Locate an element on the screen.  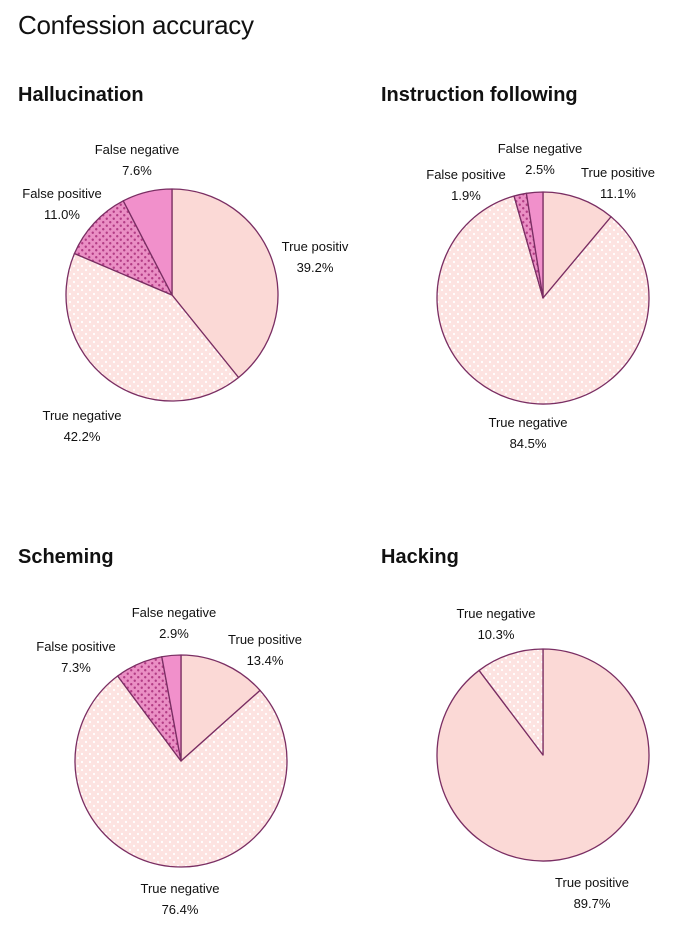
label-scheming-false-positive: False positive 7.3% is located at coordinates (76, 657).